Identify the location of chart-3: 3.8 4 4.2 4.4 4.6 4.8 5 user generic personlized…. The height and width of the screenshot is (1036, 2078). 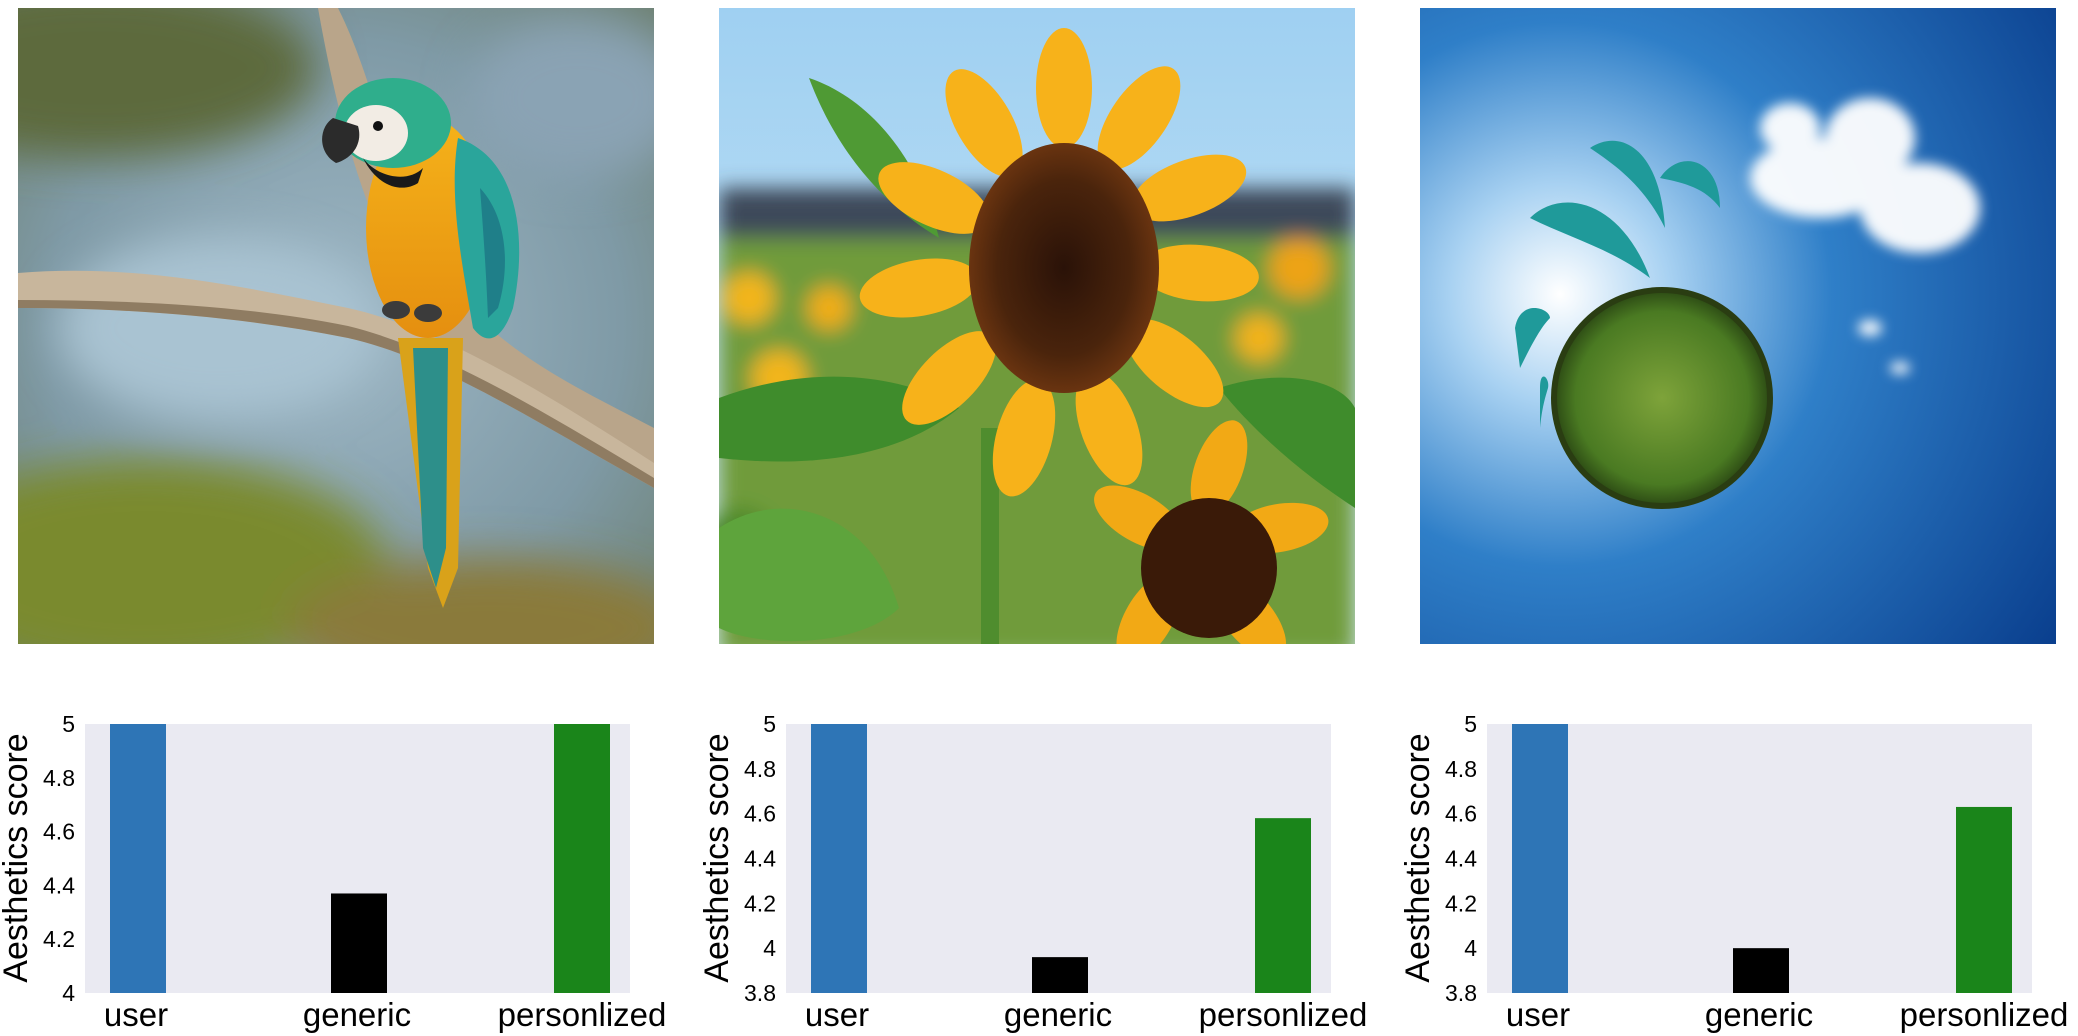
(1738, 868).